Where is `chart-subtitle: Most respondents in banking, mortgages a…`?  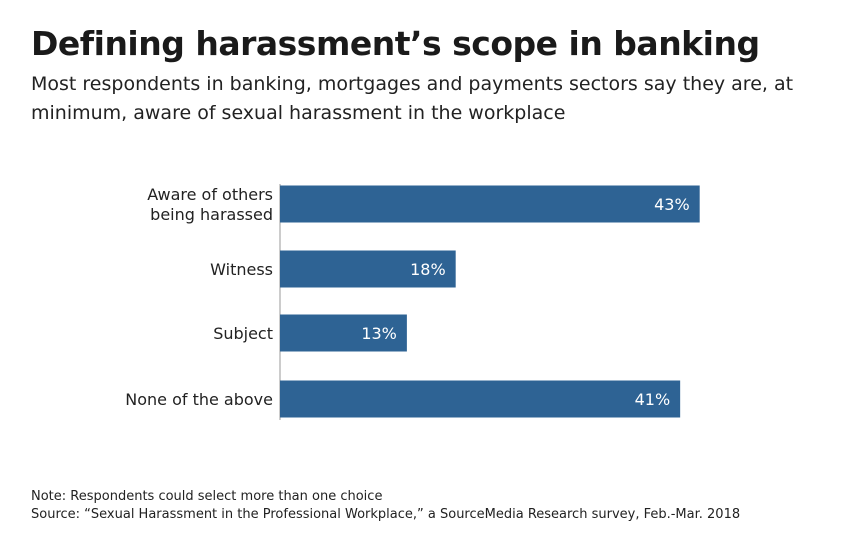
chart-subtitle: Most respondents in banking, mortgages a… is located at coordinates (412, 98).